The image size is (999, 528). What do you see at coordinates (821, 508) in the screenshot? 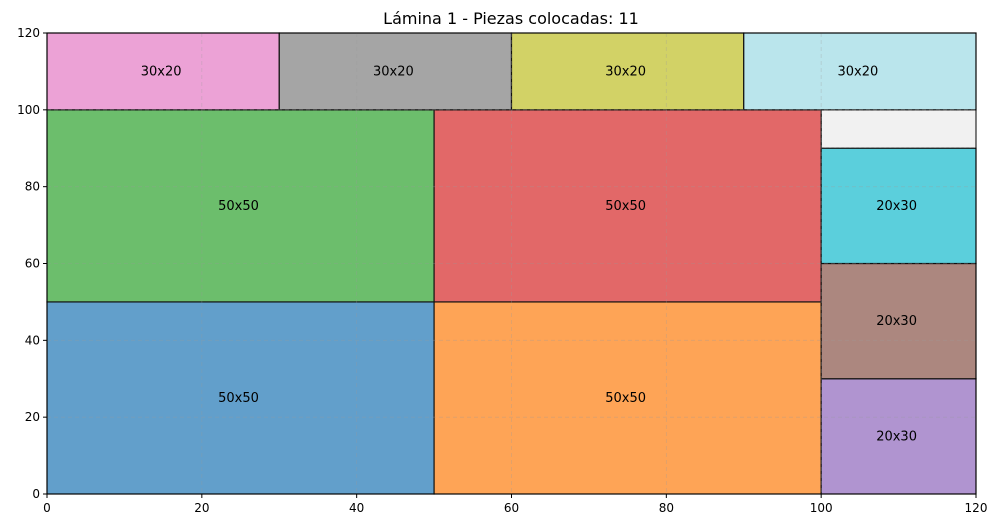
I see `x-tick-label: 100` at bounding box center [821, 508].